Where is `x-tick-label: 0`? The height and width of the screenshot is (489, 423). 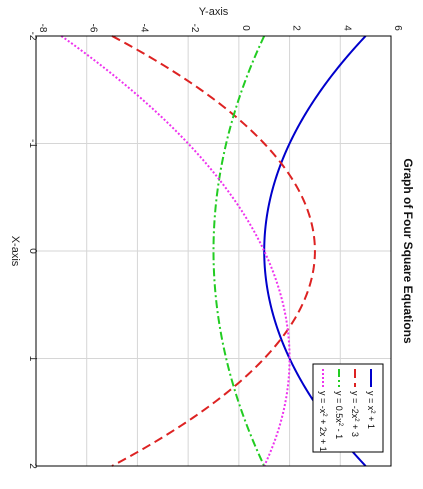 x-tick-label: 0 is located at coordinates (32, 251).